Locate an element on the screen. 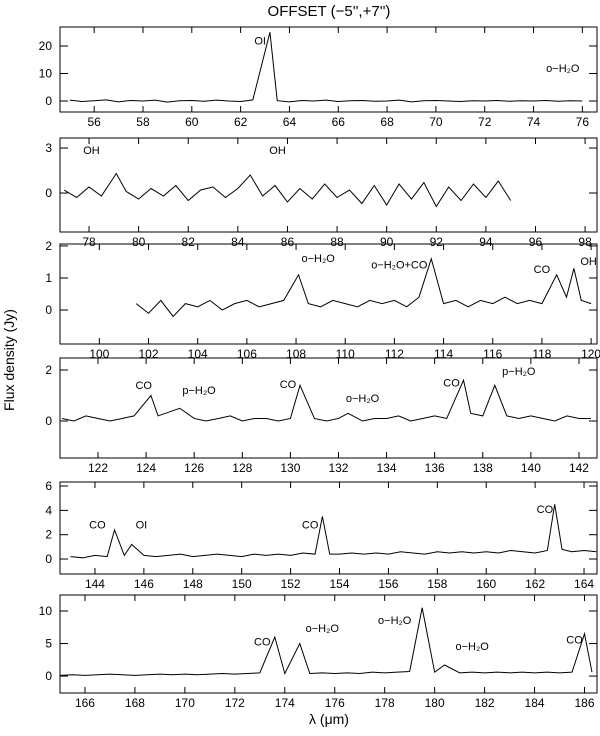 The image size is (600, 736). x-tick-label: 158 is located at coordinates (437, 584).